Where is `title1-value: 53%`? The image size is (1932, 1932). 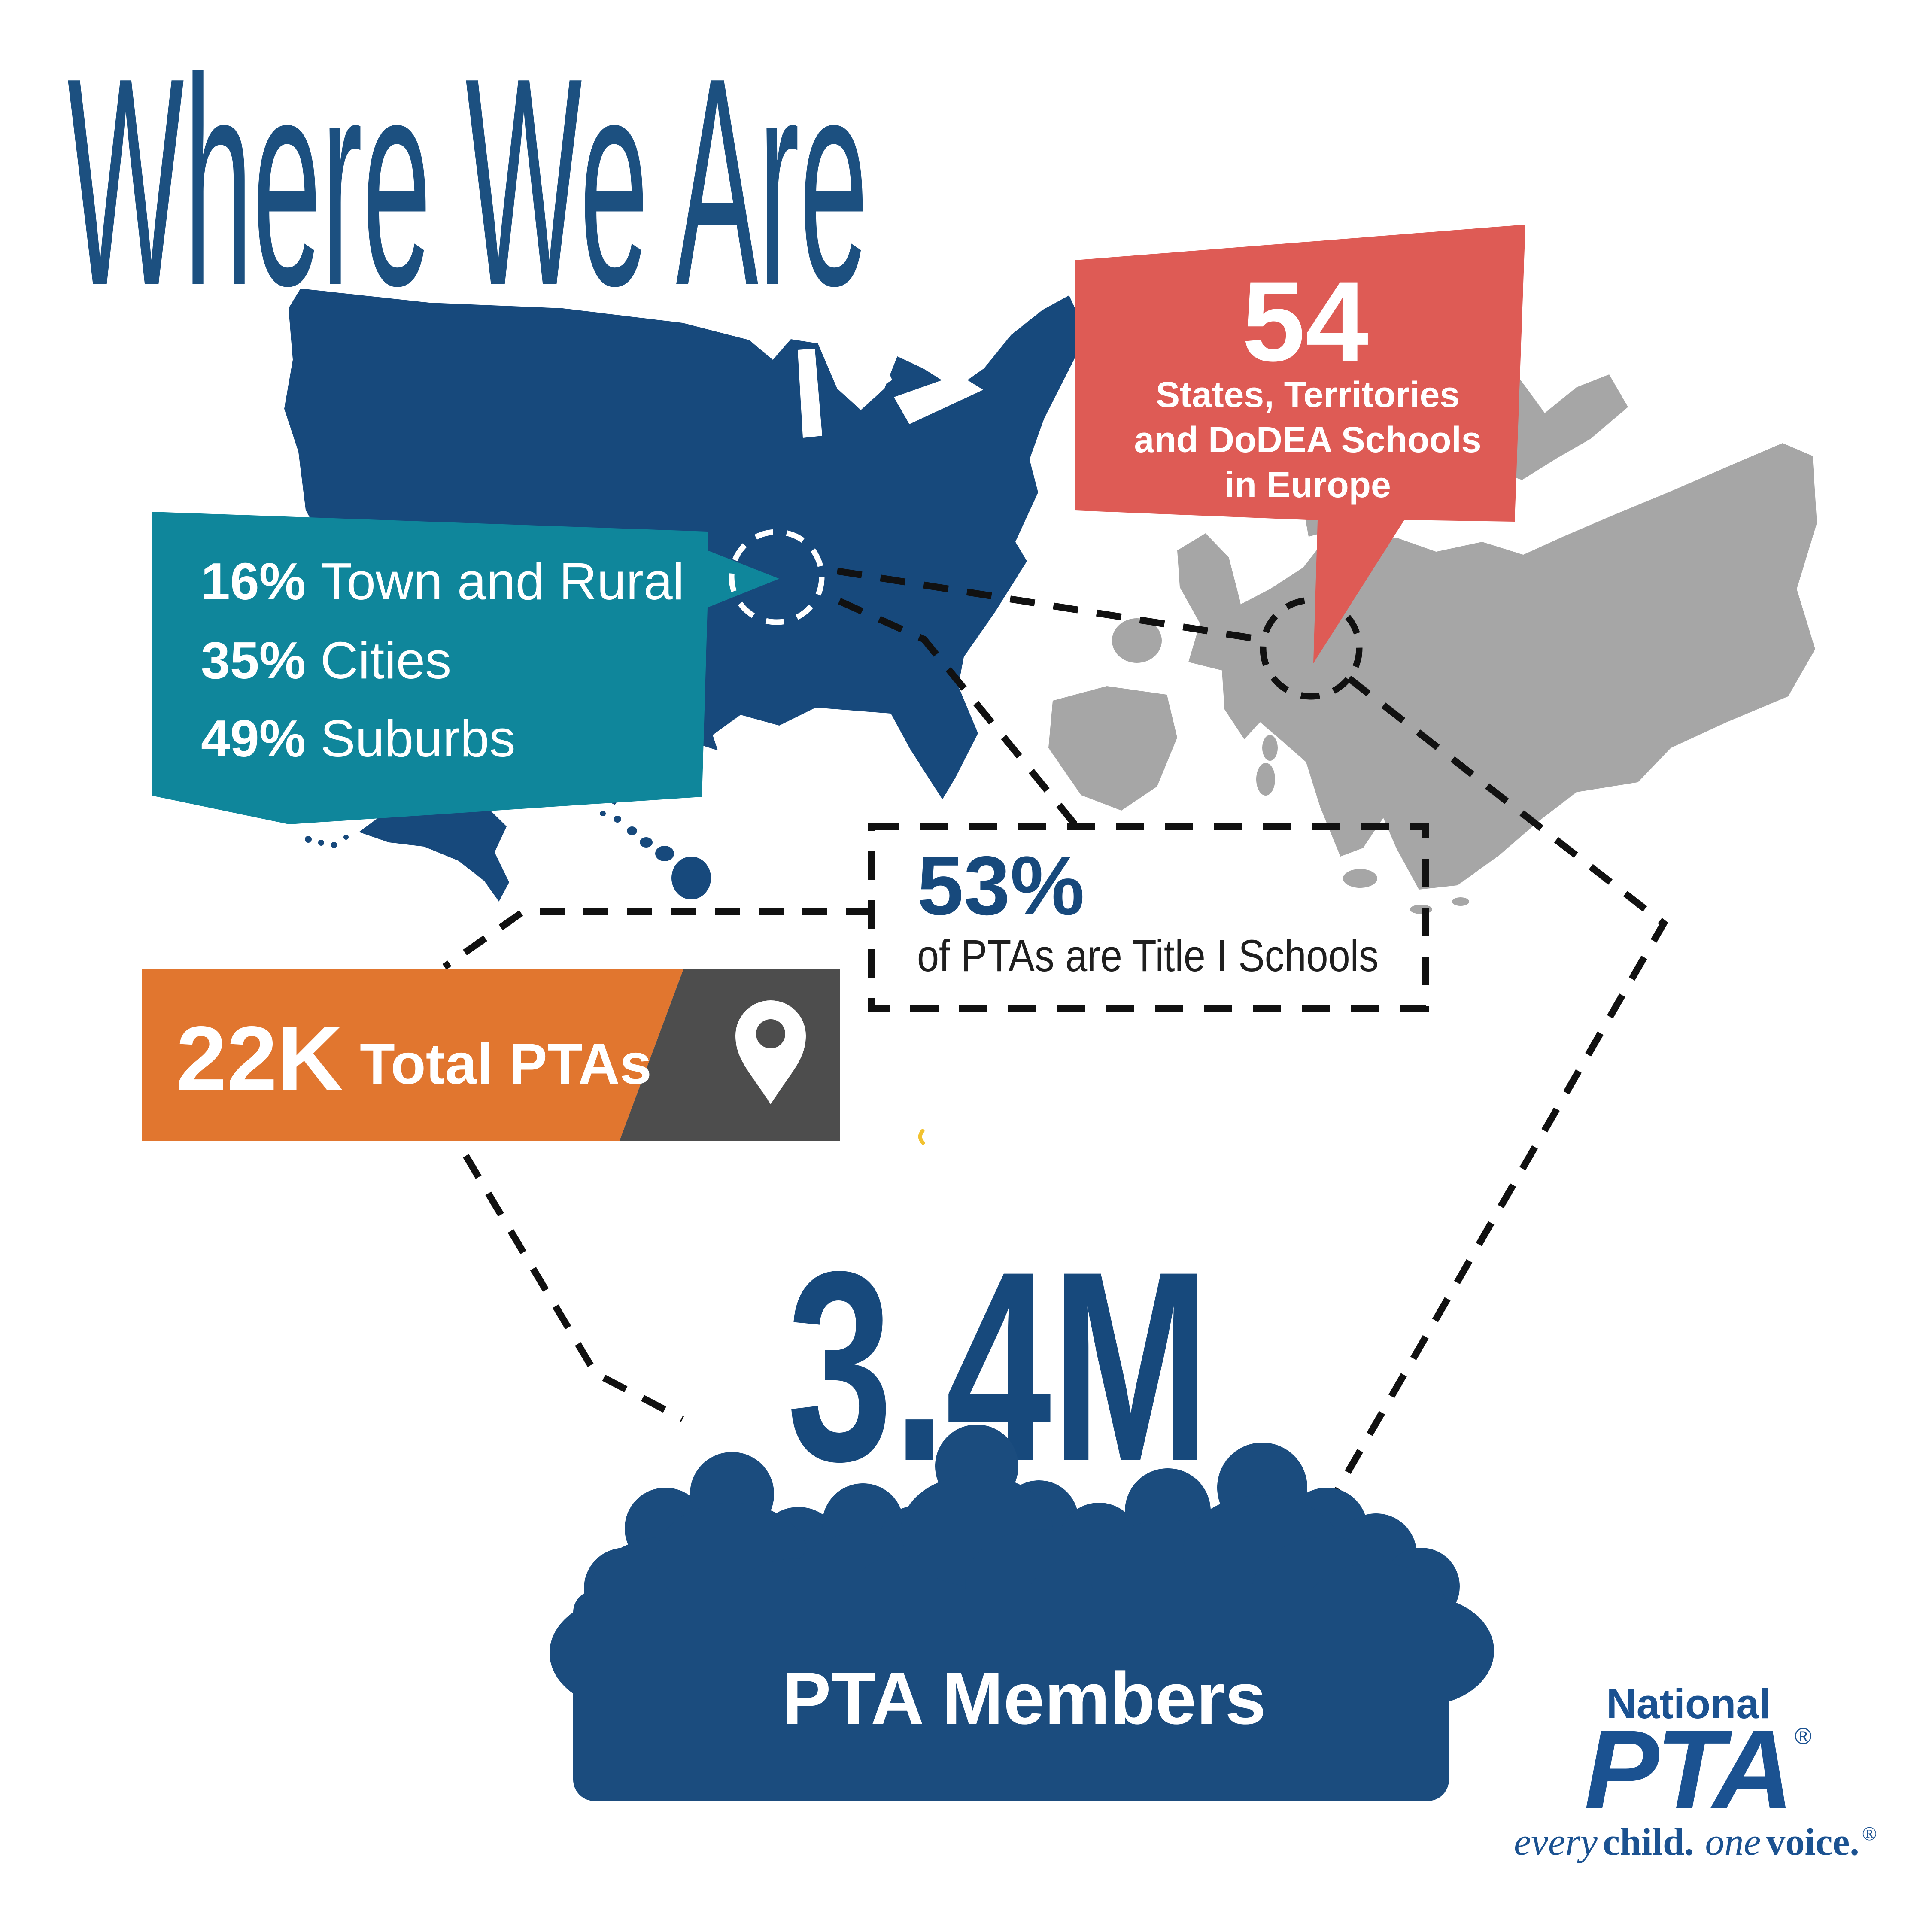
title1-value: 53% is located at coordinates (1001, 886).